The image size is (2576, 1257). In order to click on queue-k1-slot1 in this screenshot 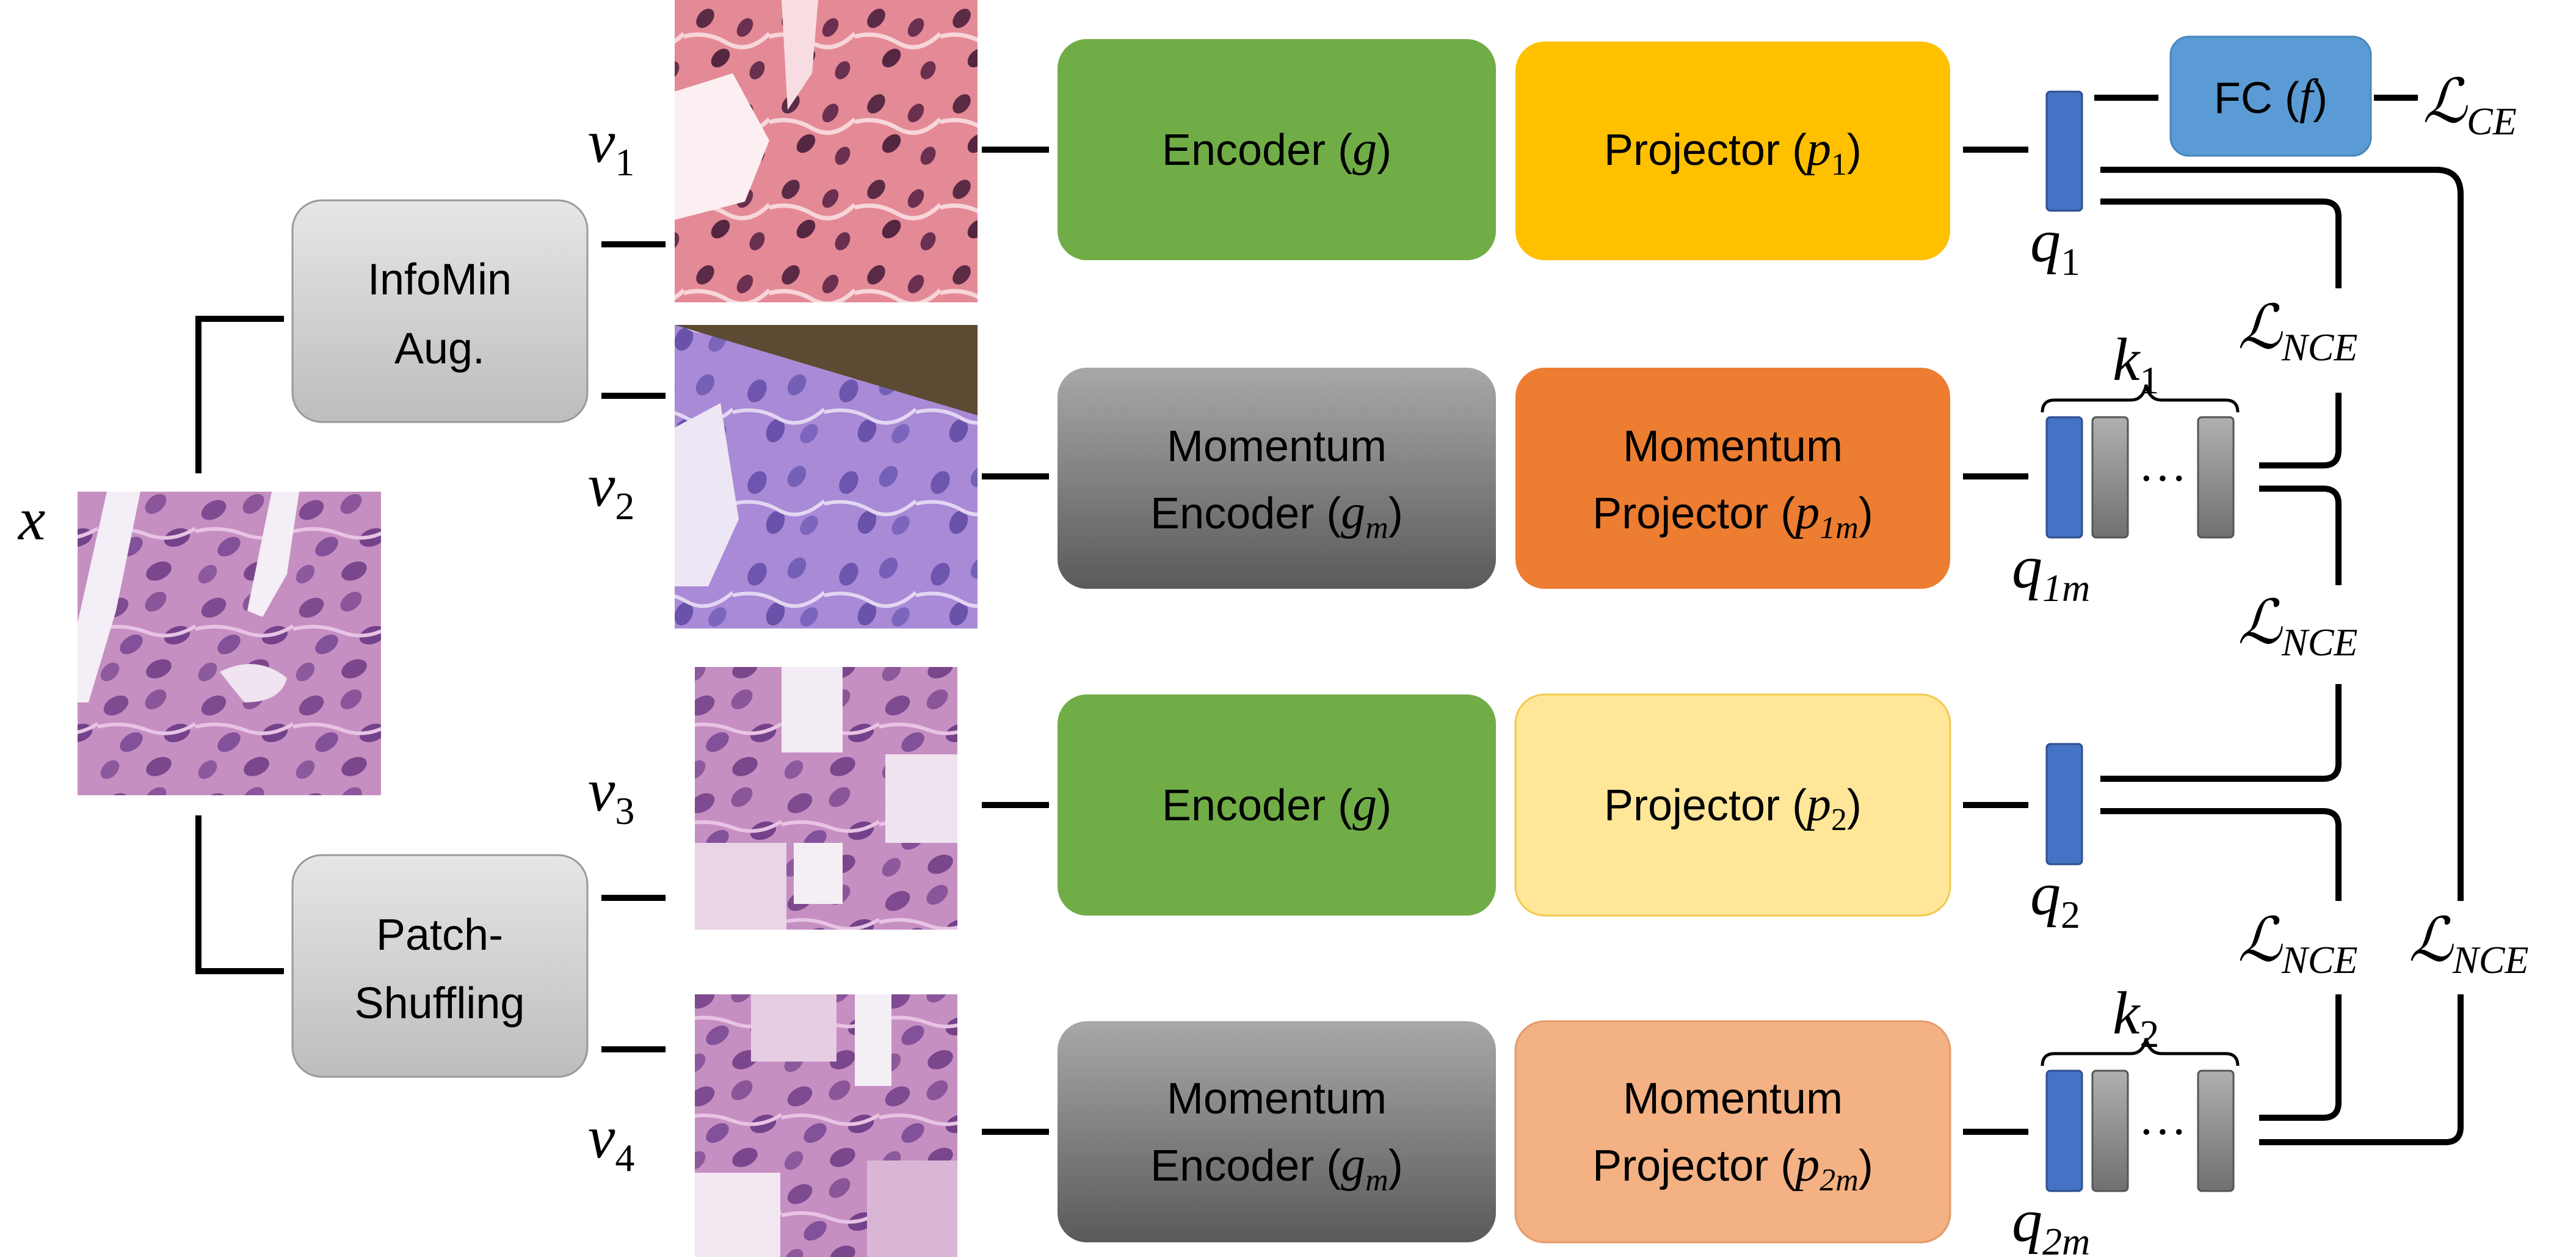, I will do `click(2110, 477)`.